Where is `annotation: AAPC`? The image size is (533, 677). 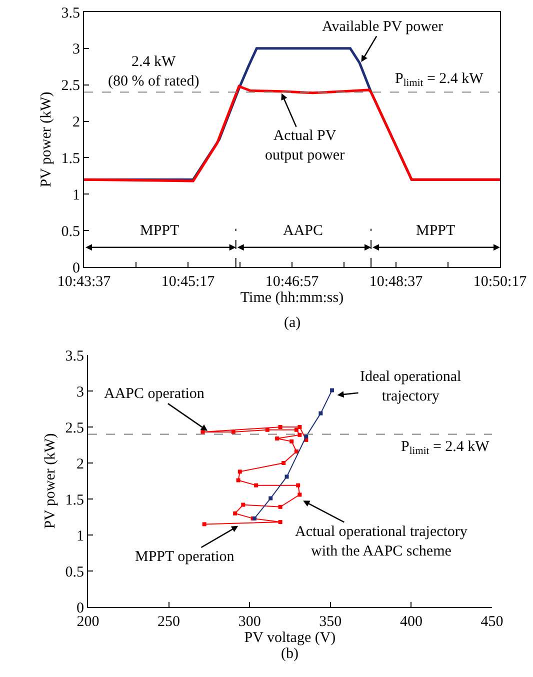 annotation: AAPC is located at coordinates (303, 231).